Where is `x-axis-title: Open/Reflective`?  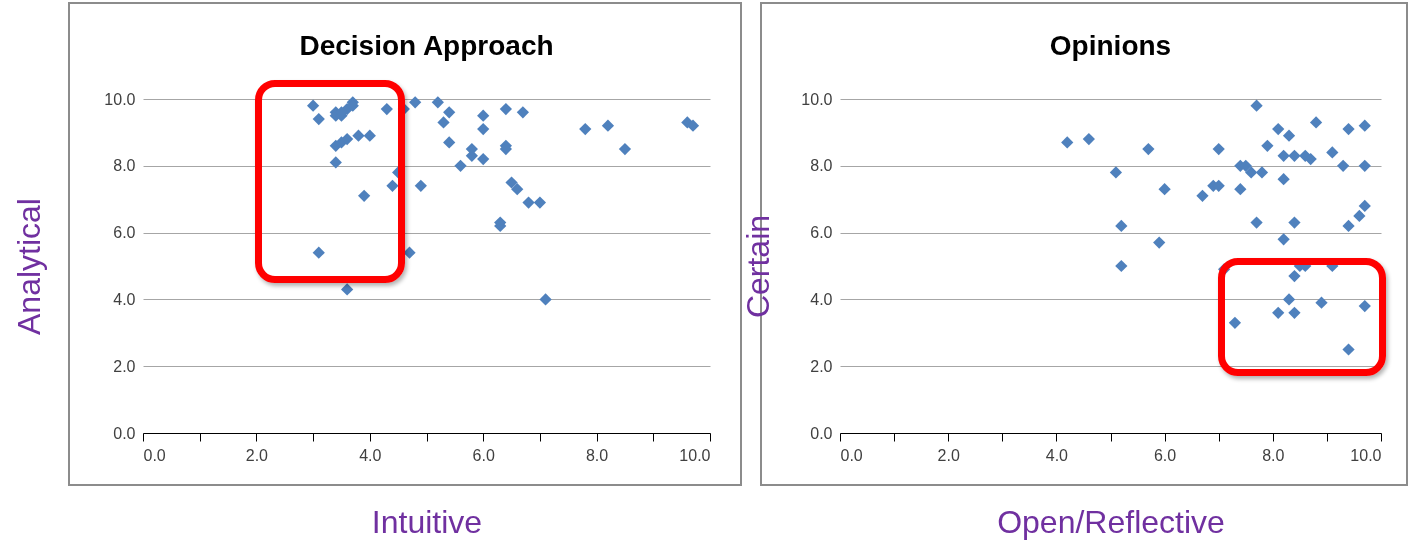
x-axis-title: Open/Reflective is located at coordinates (1111, 521).